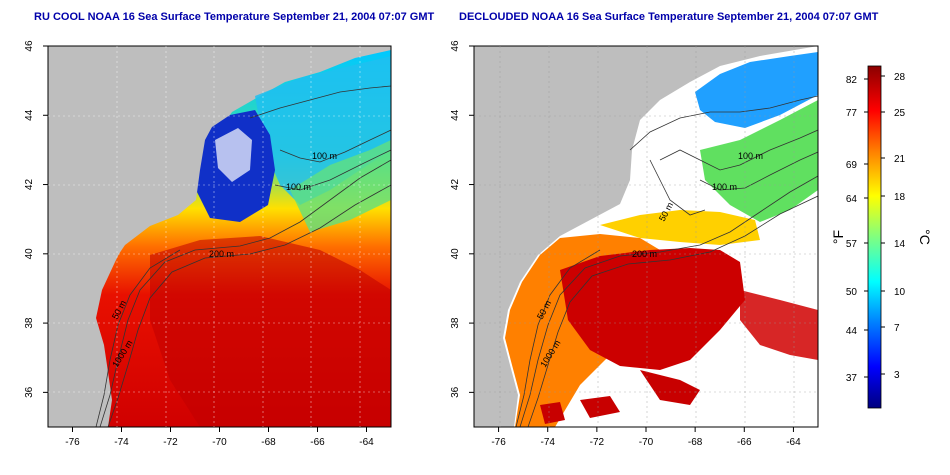 The image size is (950, 475). I want to click on right-contour-100m, so click(723, 143).